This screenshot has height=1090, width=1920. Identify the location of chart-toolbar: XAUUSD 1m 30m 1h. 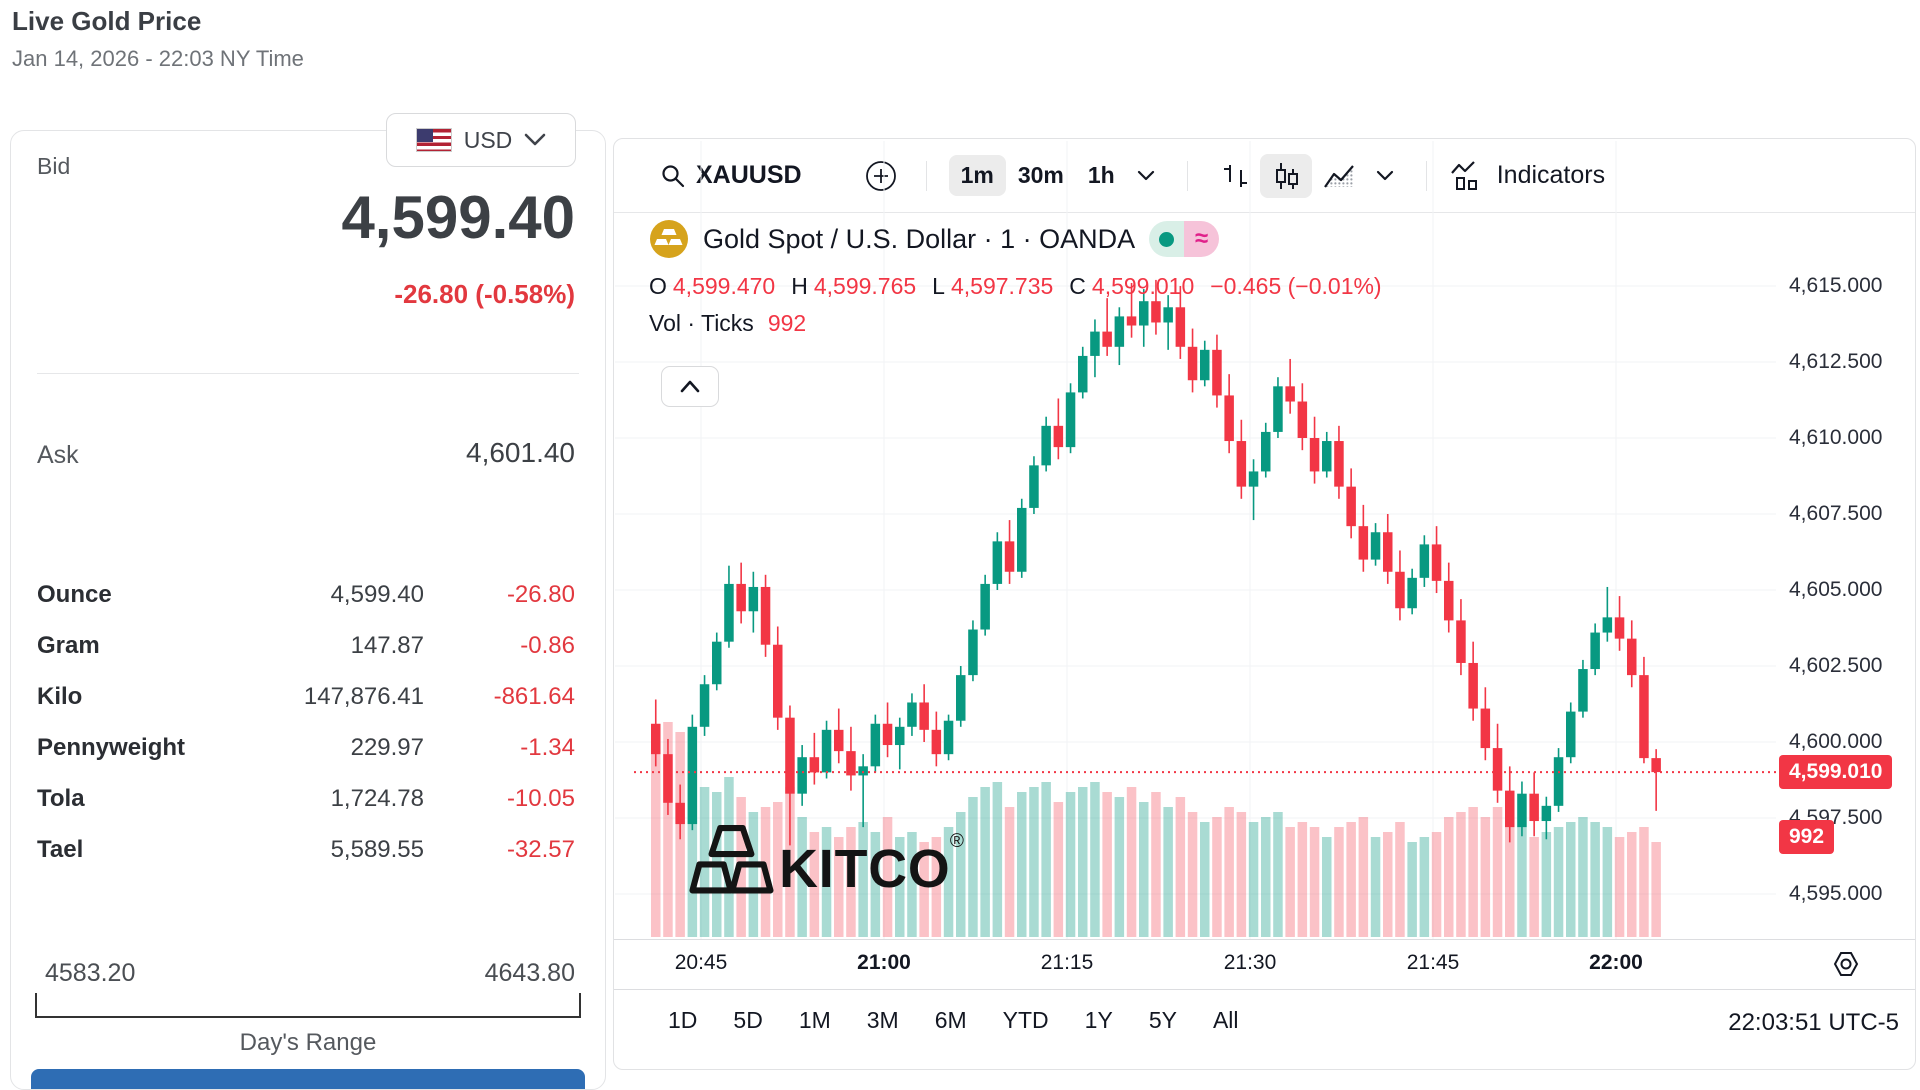
(1264, 176).